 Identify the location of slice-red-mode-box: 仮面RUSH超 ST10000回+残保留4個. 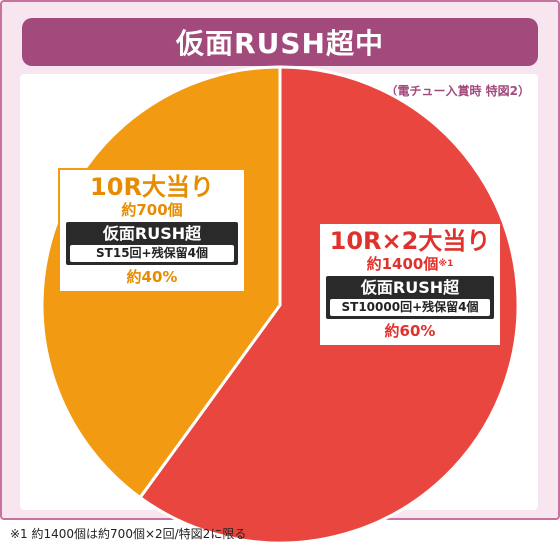
(410, 297).